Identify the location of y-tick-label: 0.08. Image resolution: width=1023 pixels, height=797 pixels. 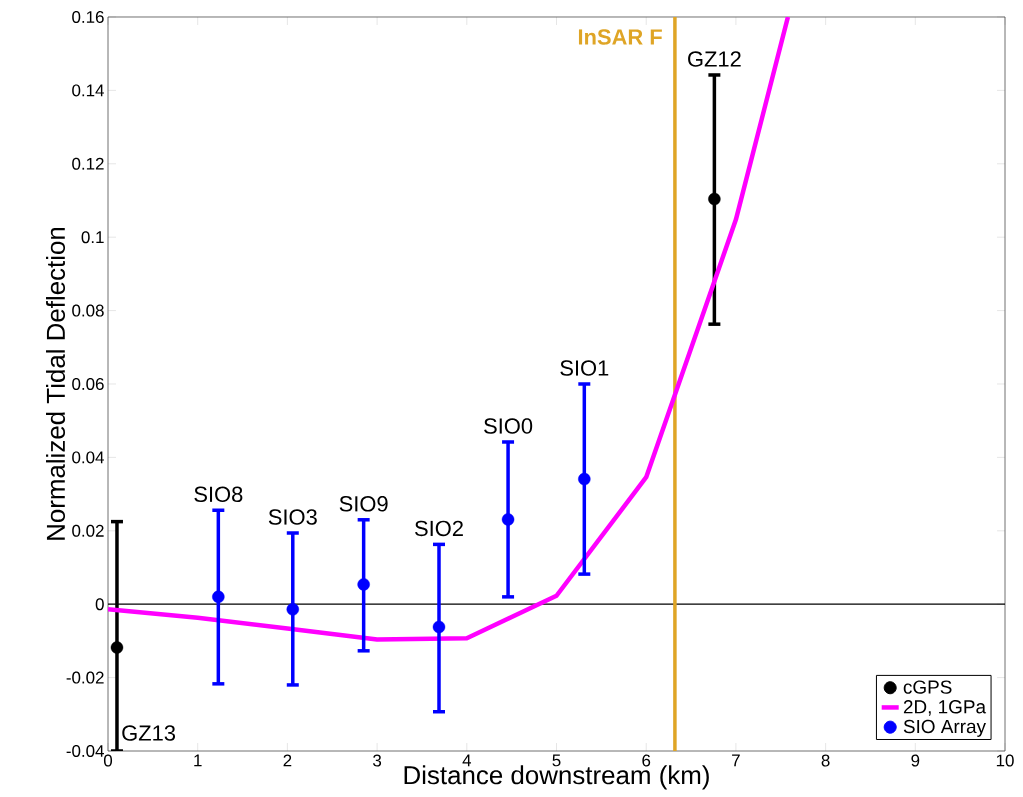
(88, 310).